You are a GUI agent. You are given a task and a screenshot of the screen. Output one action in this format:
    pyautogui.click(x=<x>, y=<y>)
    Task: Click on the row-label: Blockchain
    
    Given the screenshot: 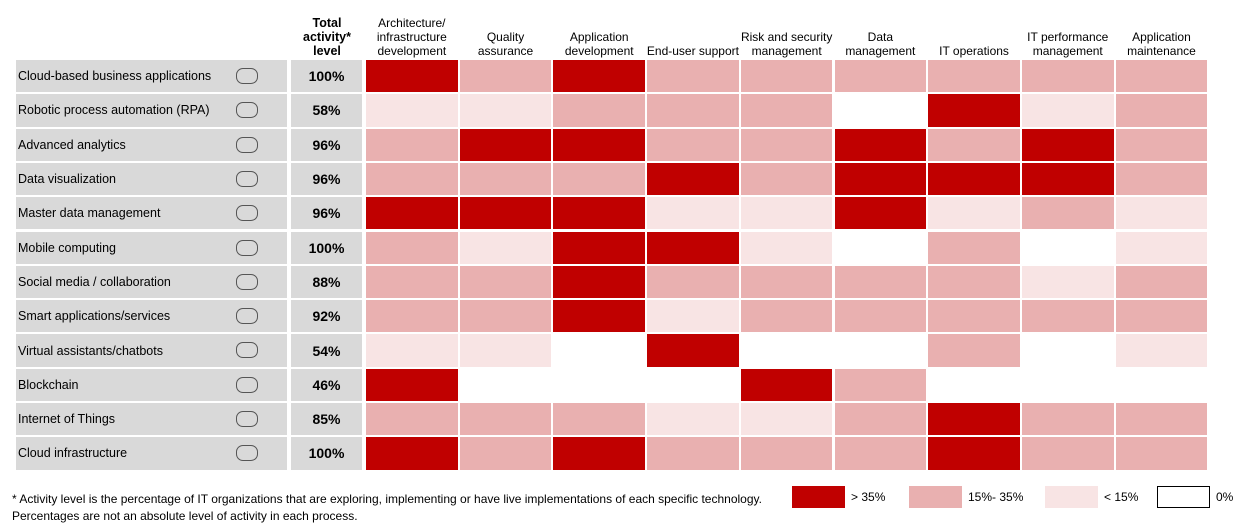 What is the action you would take?
    pyautogui.click(x=151, y=384)
    